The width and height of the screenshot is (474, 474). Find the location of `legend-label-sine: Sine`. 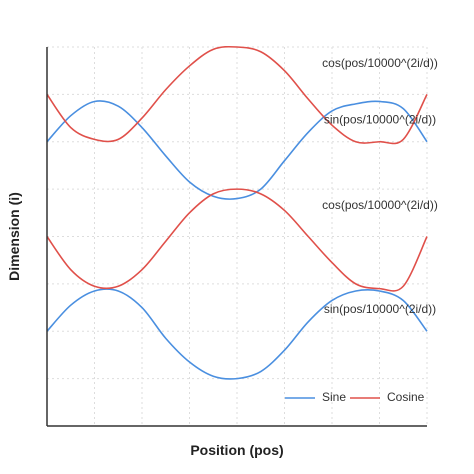

legend-label-sine: Sine is located at coordinates (334, 397).